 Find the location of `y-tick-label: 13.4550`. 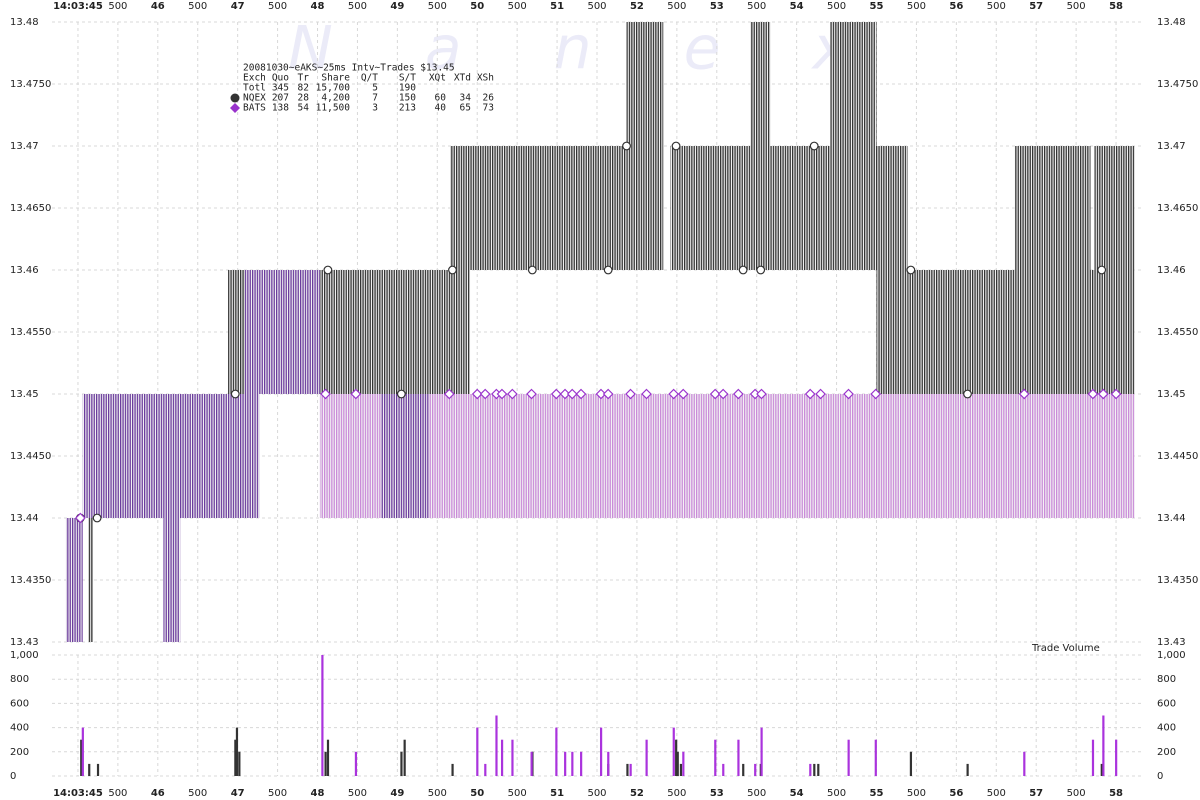

y-tick-label: 13.4550 is located at coordinates (30, 332).